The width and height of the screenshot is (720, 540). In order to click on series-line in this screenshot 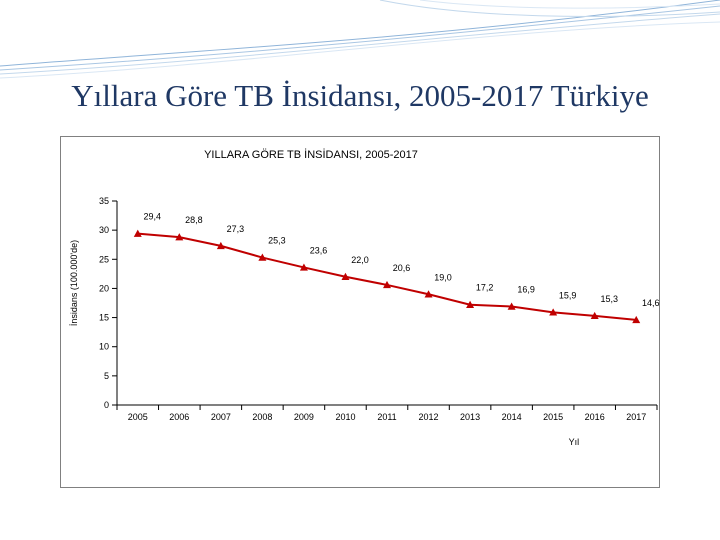, I will do `click(387, 276)`.